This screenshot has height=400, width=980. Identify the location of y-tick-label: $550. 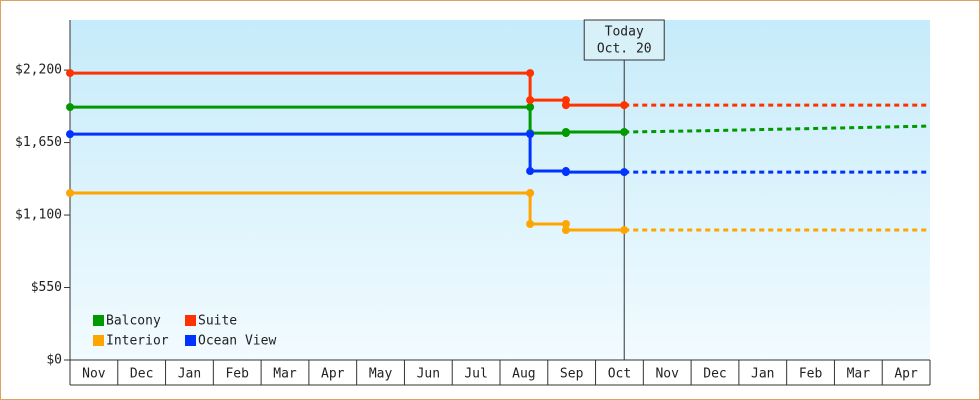
(46, 287).